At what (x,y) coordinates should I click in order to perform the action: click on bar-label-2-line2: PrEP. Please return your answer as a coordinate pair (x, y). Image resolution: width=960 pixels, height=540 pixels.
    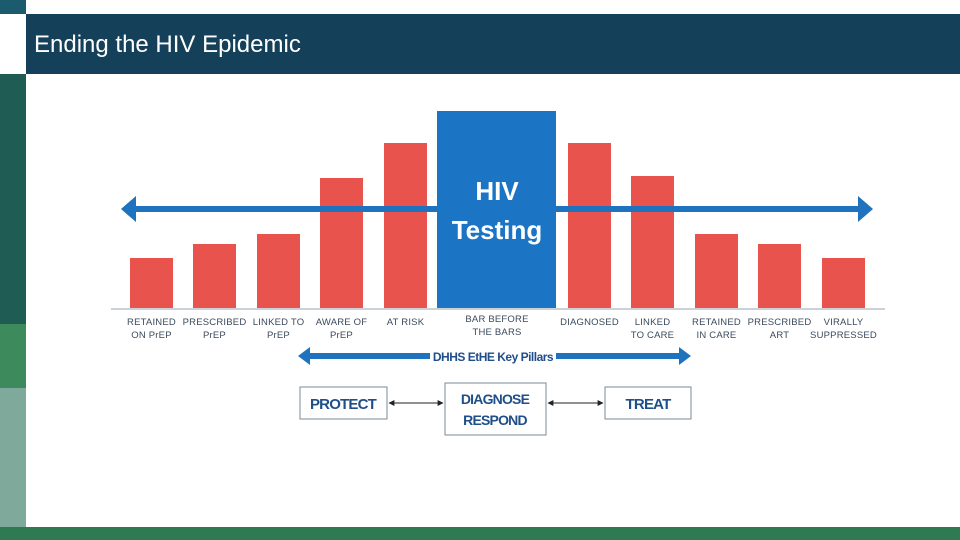
    Looking at the image, I should click on (278, 335).